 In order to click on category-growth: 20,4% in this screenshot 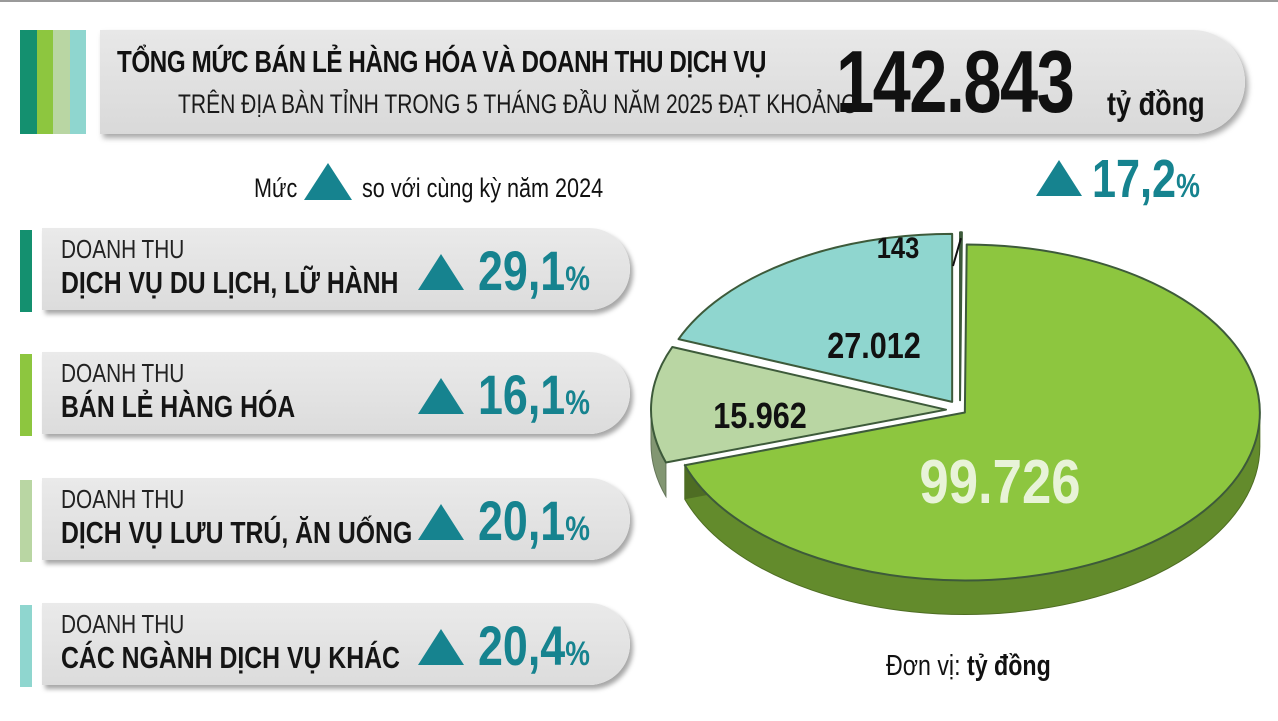, I will do `click(534, 645)`.